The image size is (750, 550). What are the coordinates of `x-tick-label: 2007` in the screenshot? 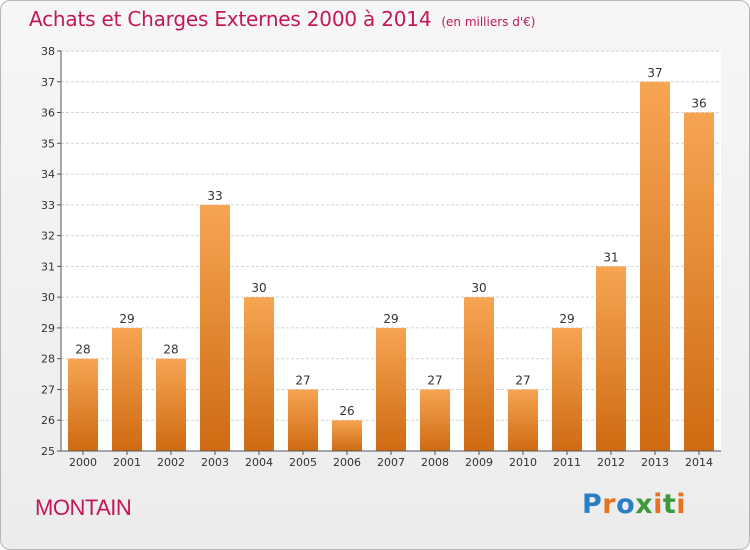 It's located at (391, 462).